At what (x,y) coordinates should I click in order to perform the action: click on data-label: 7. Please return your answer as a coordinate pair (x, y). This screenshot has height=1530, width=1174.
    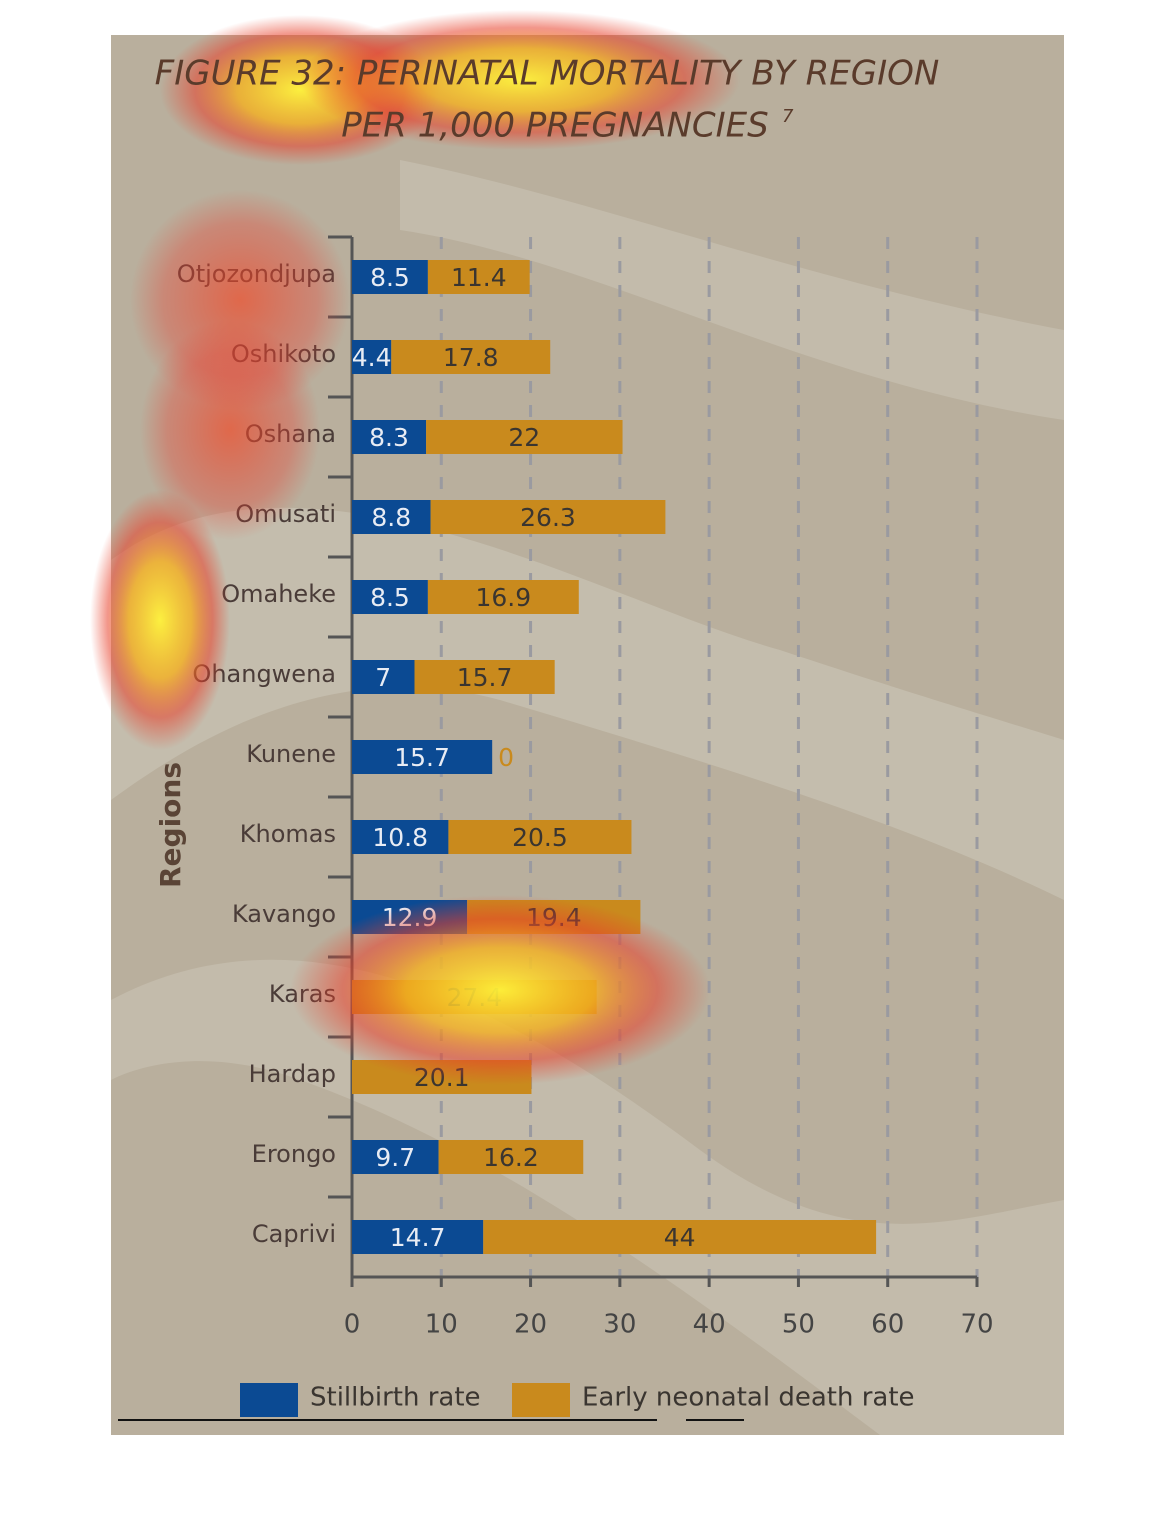
    Looking at the image, I should click on (383, 677).